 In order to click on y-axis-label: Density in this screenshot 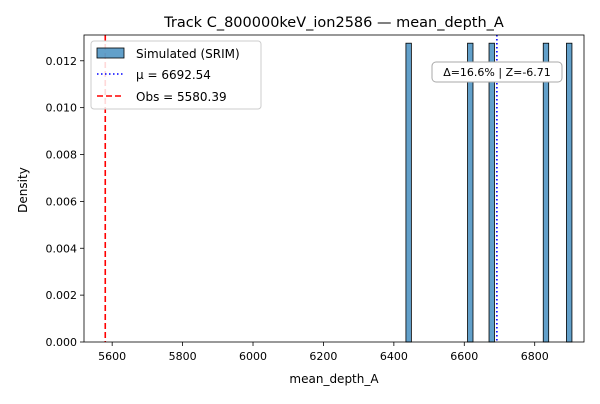, I will do `click(23, 190)`.